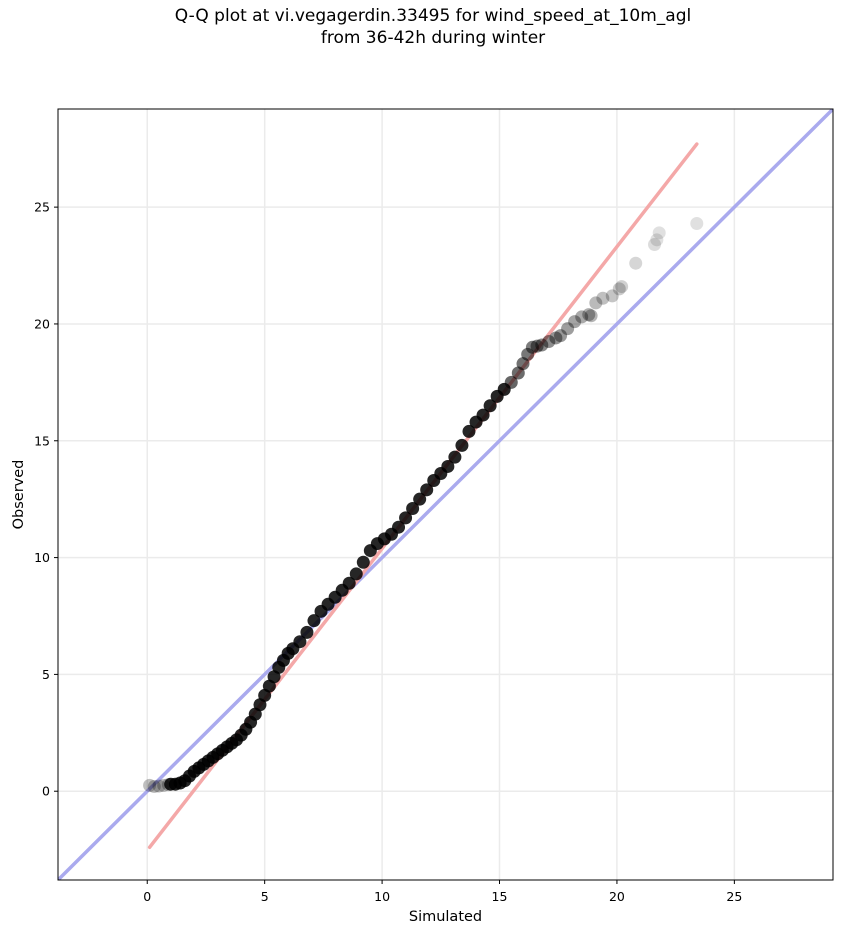 The height and width of the screenshot is (934, 843). I want to click on y-axis-label: Observed, so click(19, 495).